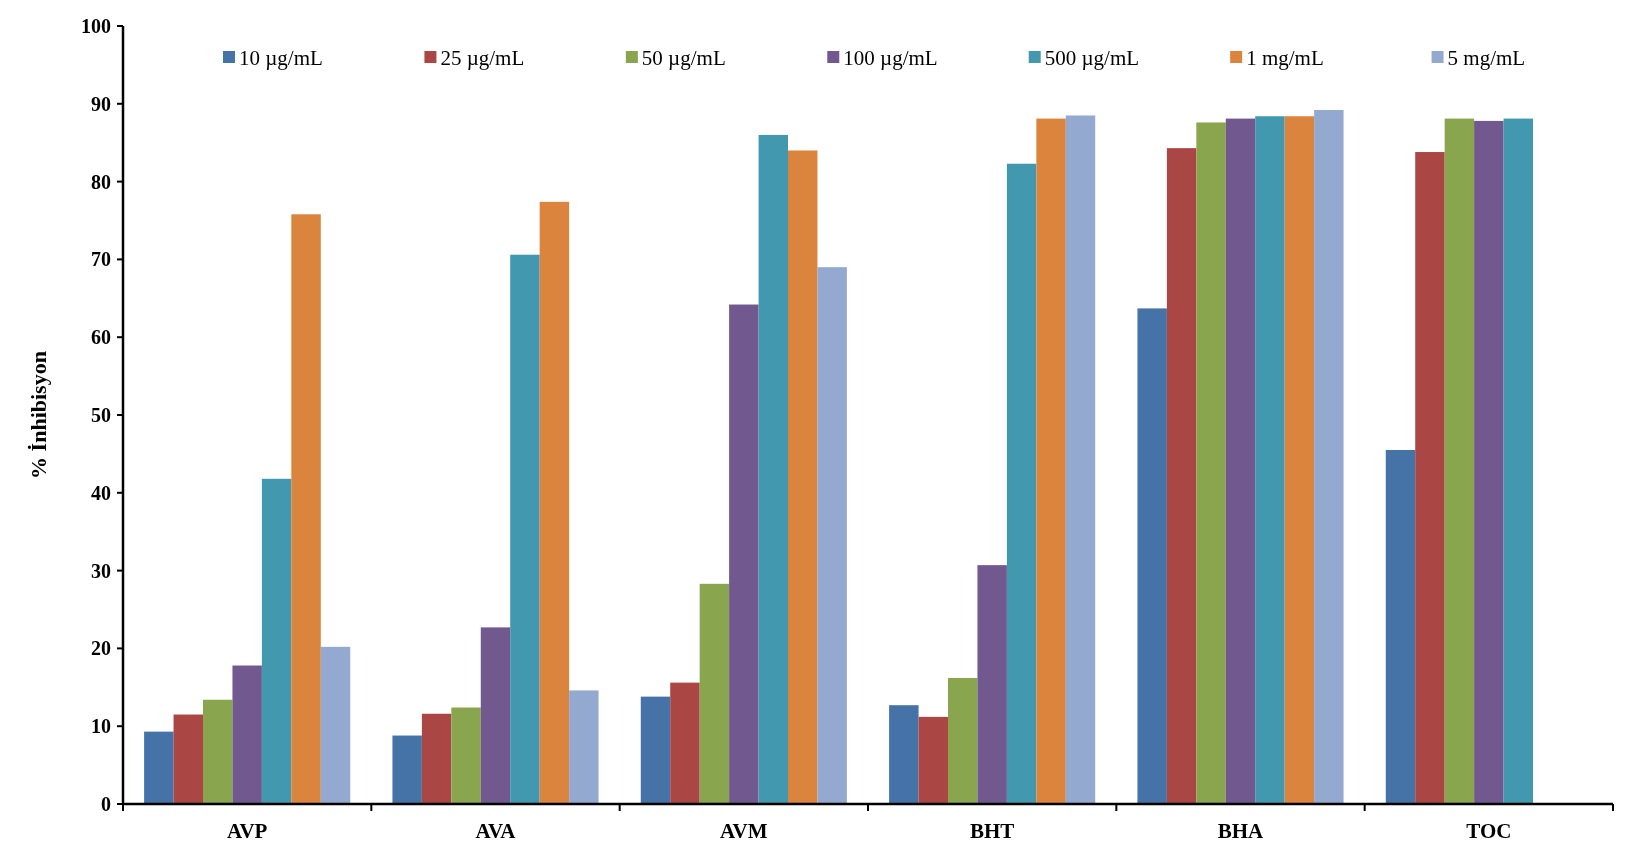  Describe the element at coordinates (101, 415) in the screenshot. I see `y-tick-label: 50` at that location.